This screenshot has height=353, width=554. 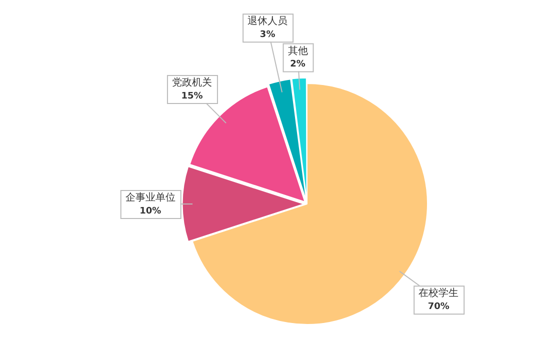 I want to click on data-label: 70%, so click(x=439, y=307).